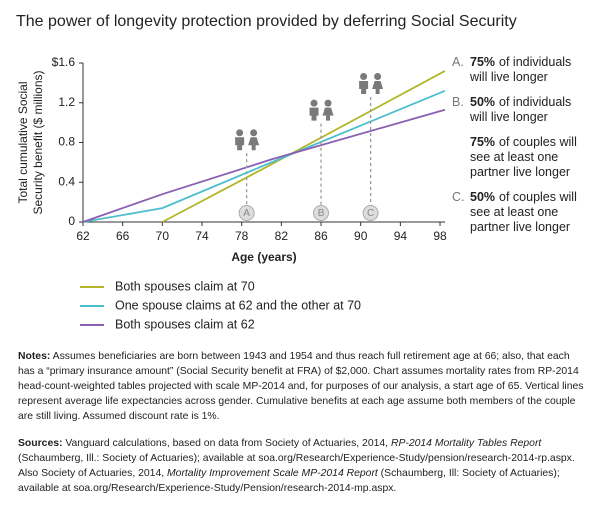  I want to click on y-tick-label: 0.4, so click(66, 181).